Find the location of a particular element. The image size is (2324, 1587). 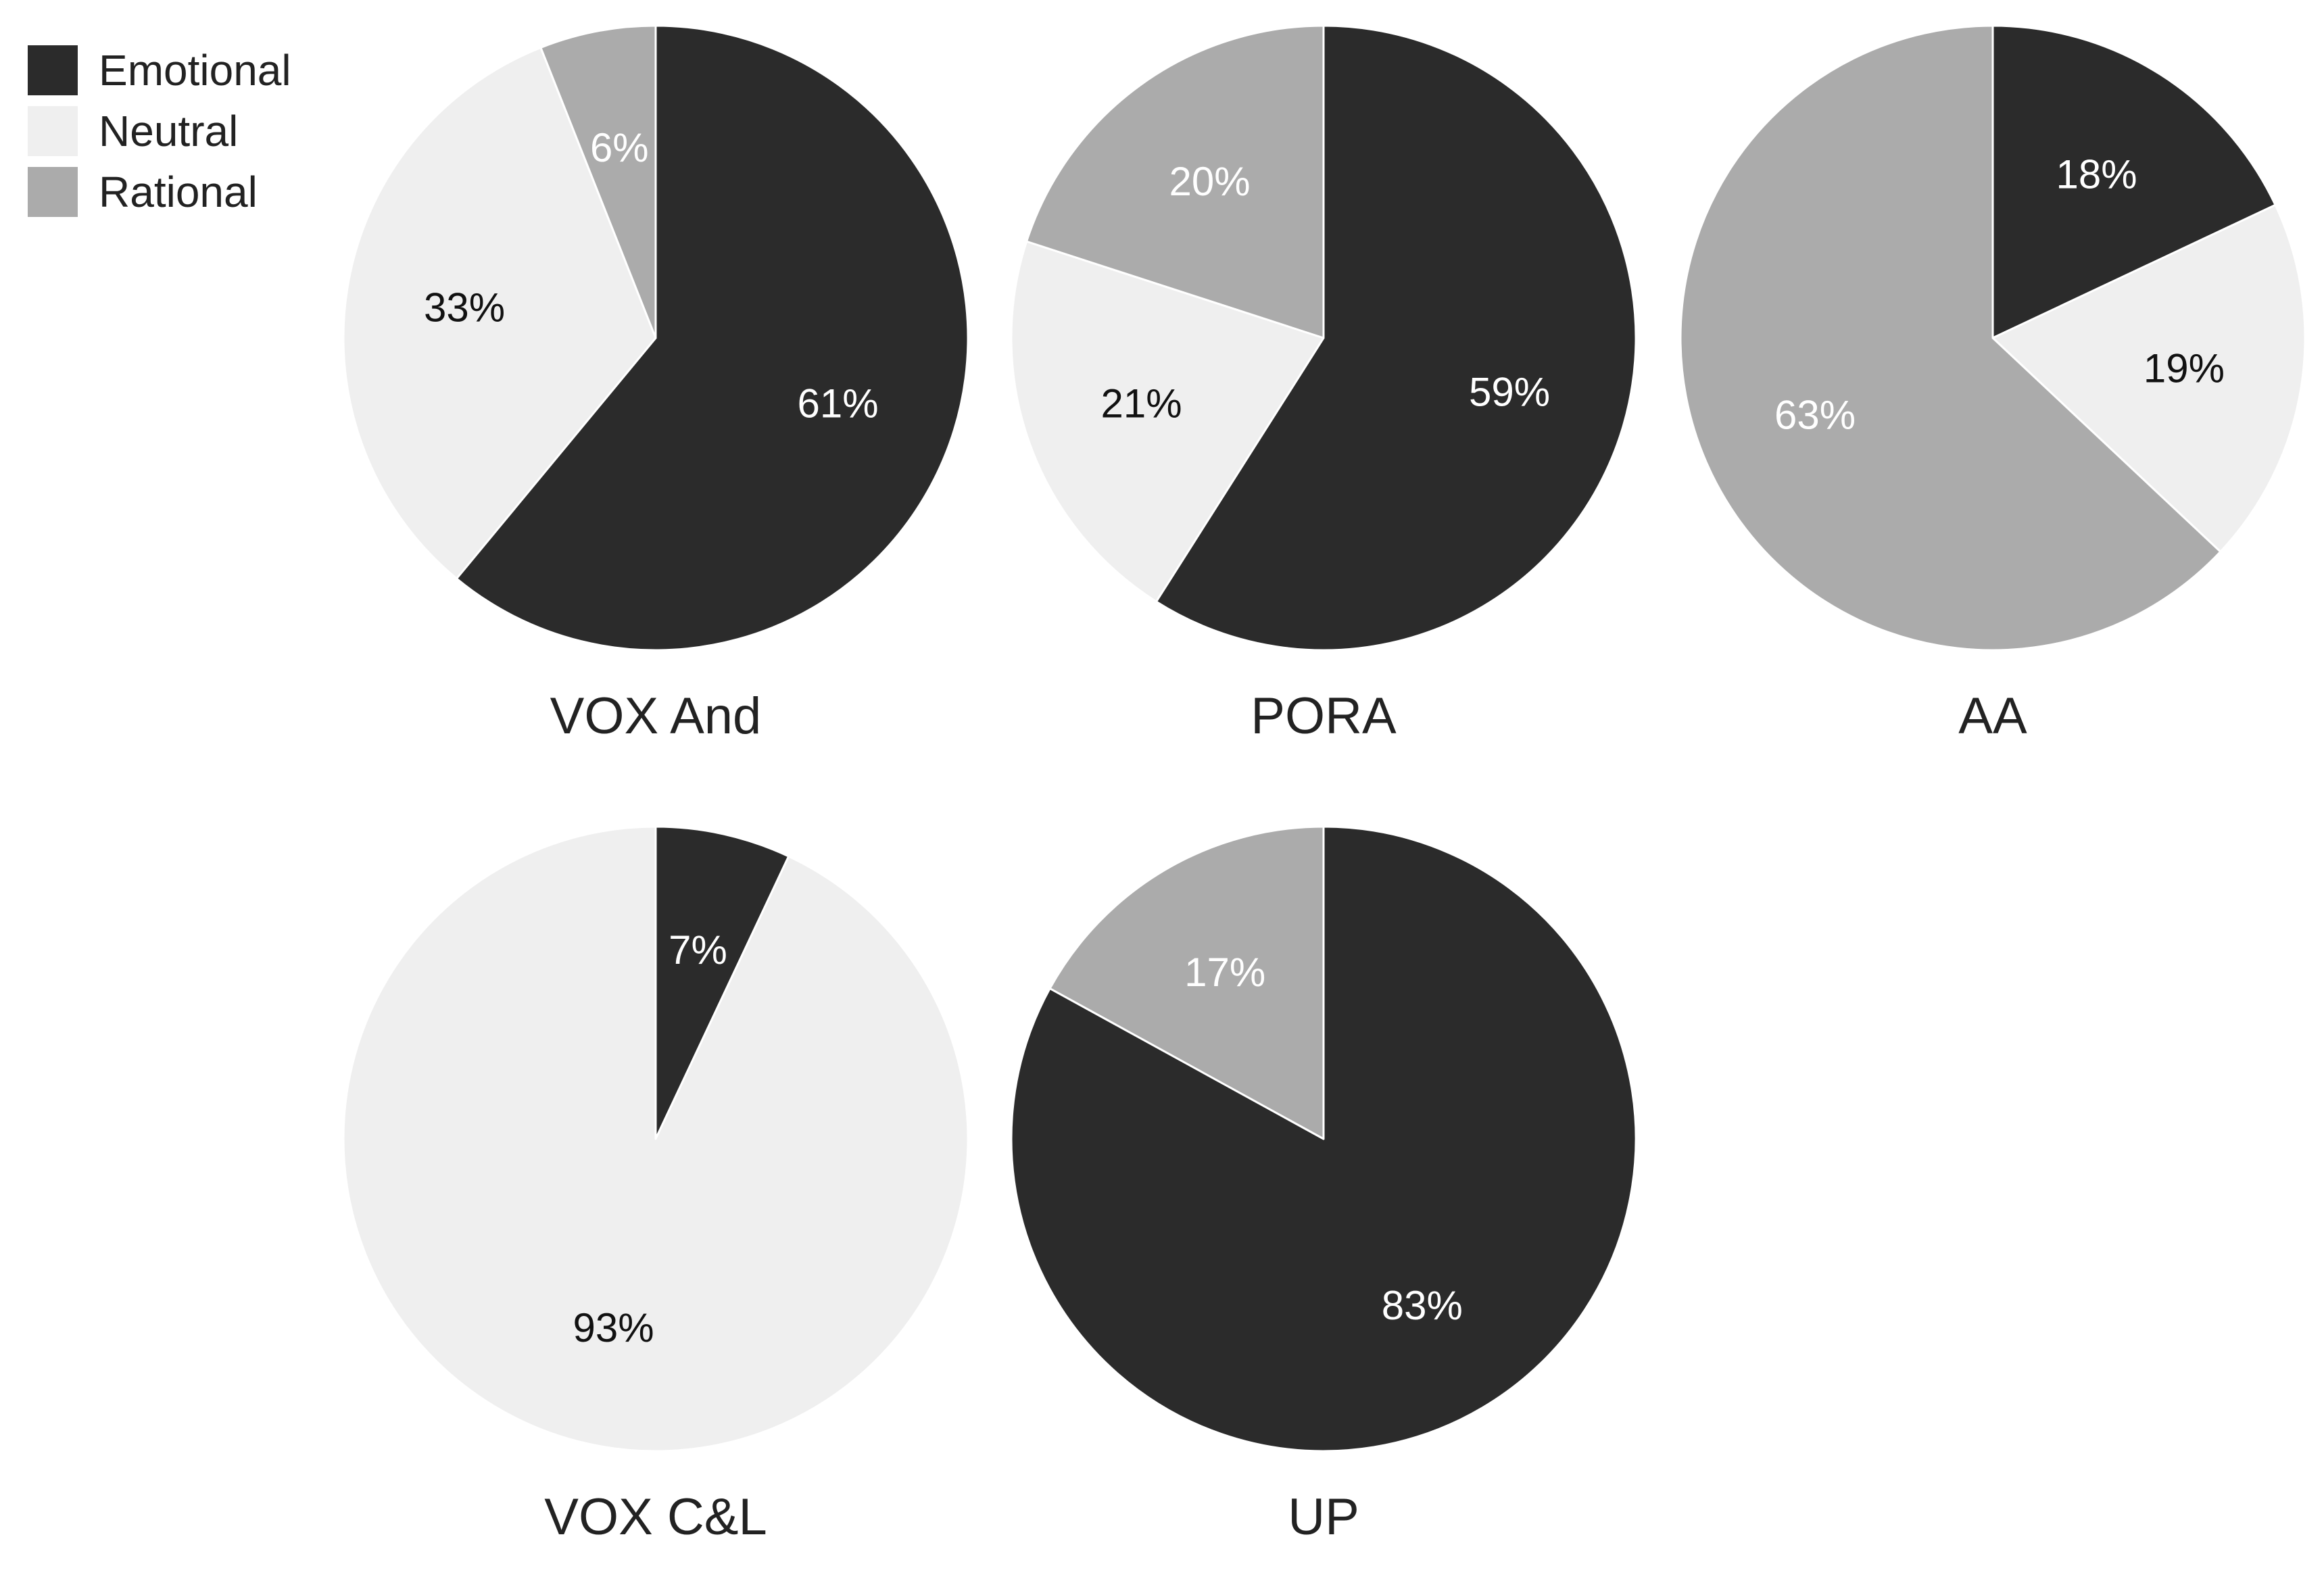

pie-slice-aa-emotional is located at coordinates (2134, 182).